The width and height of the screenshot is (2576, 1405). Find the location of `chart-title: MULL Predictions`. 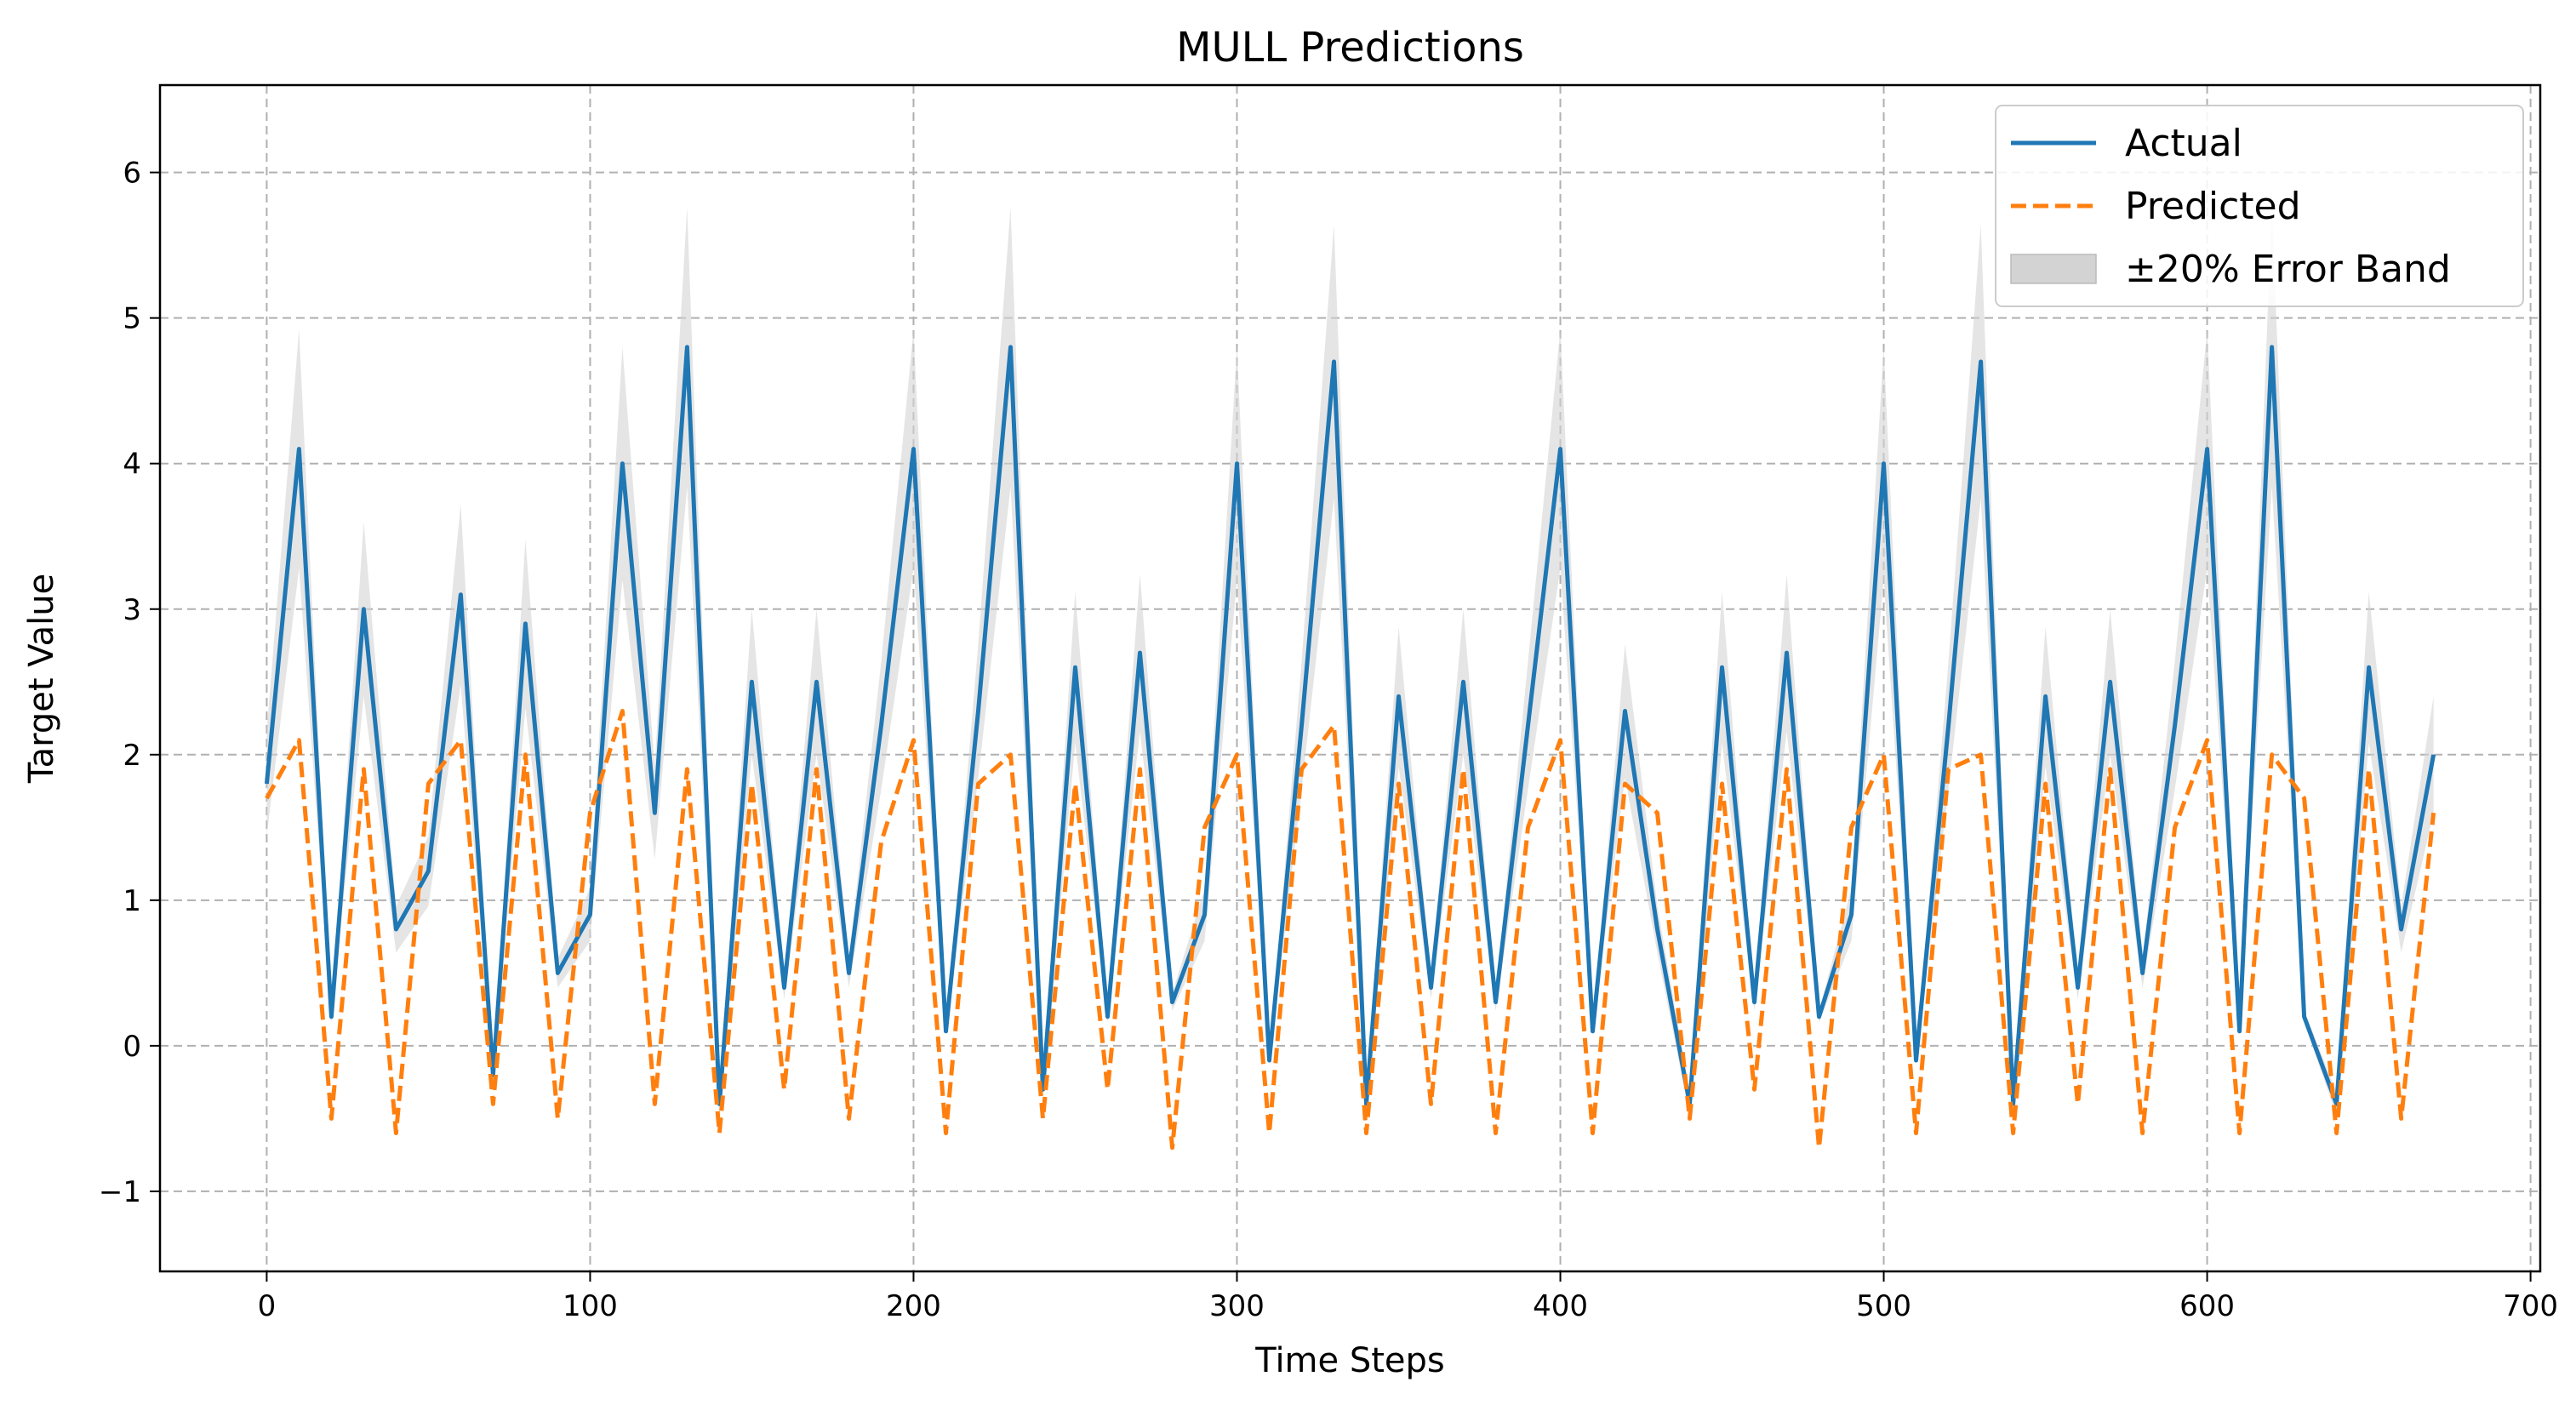

chart-title: MULL Predictions is located at coordinates (1350, 47).